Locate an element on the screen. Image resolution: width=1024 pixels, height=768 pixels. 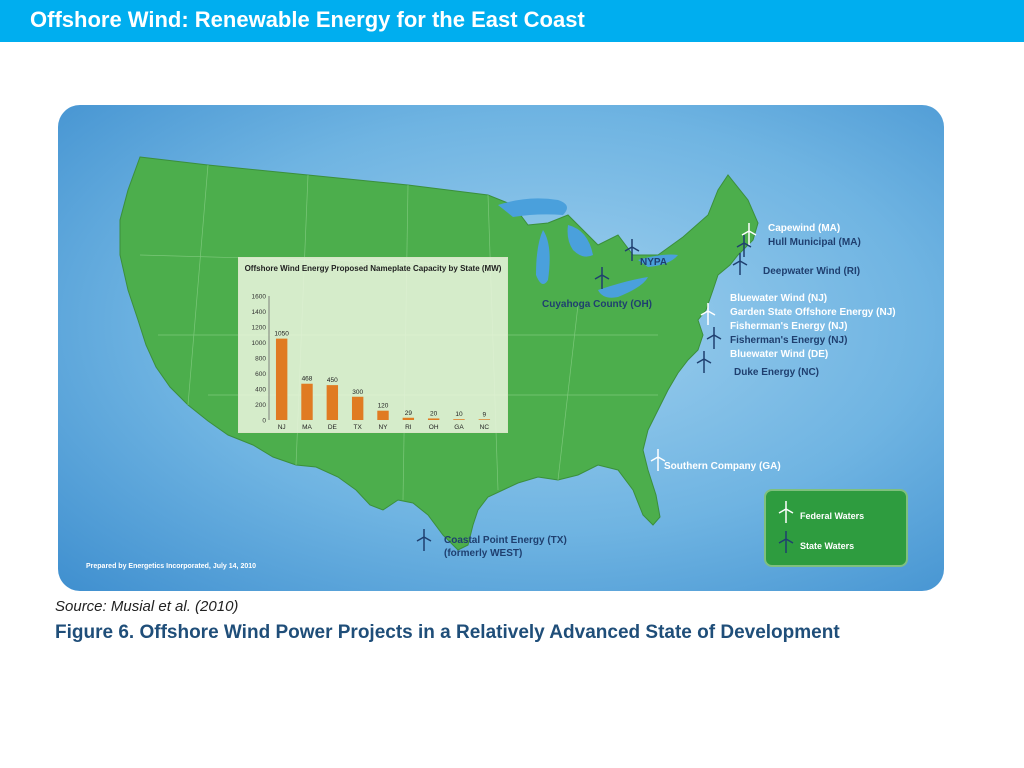
value-label-nc: 9 is located at coordinates (485, 414).